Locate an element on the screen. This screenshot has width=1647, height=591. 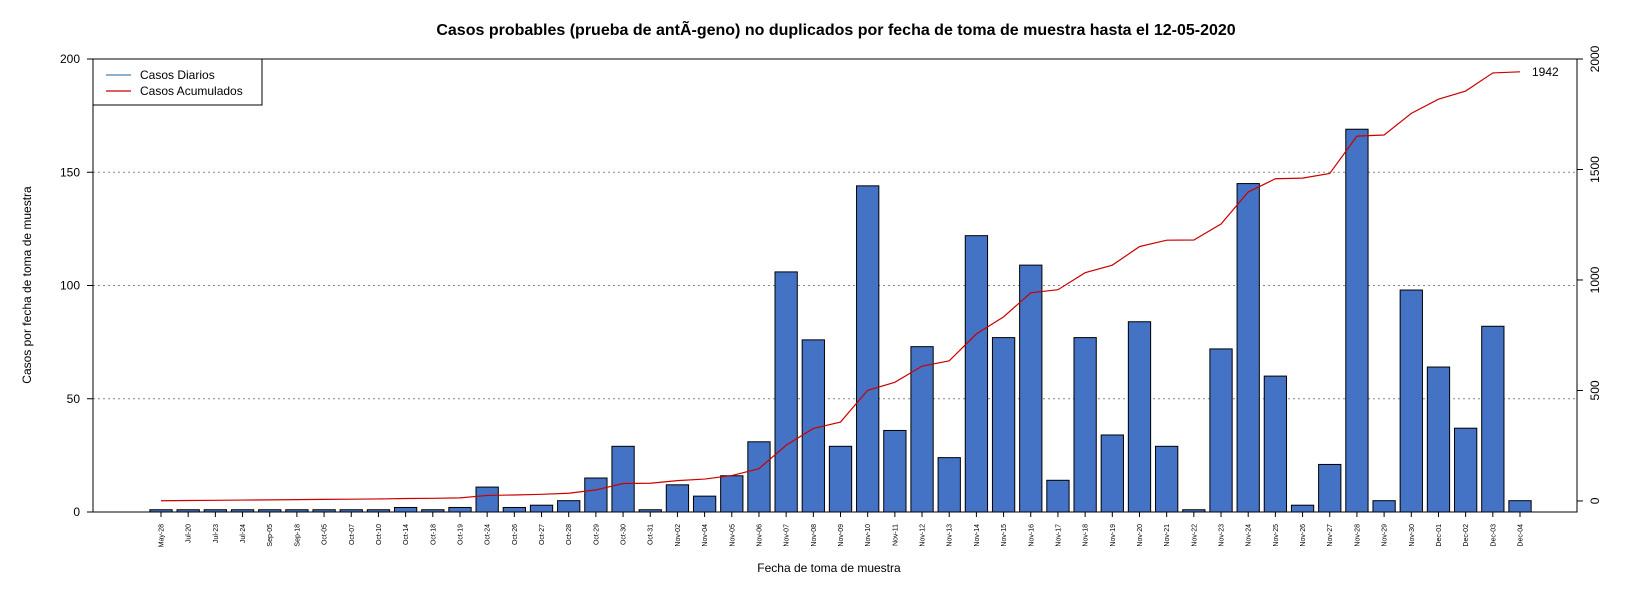
x-tick-label: Jul-24 is located at coordinates (243, 533).